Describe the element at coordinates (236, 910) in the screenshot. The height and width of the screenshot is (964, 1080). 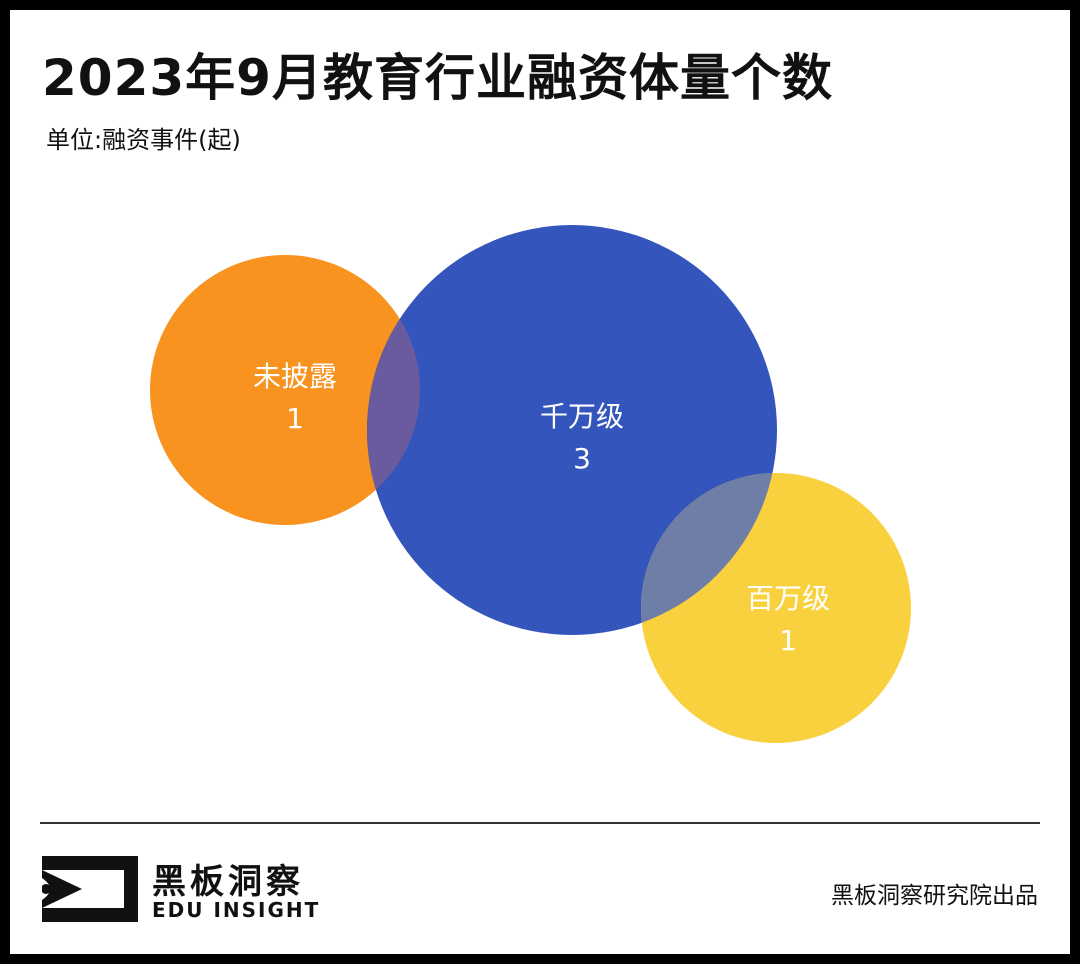
I see `logo-english-text: EDU INSIGHT` at that location.